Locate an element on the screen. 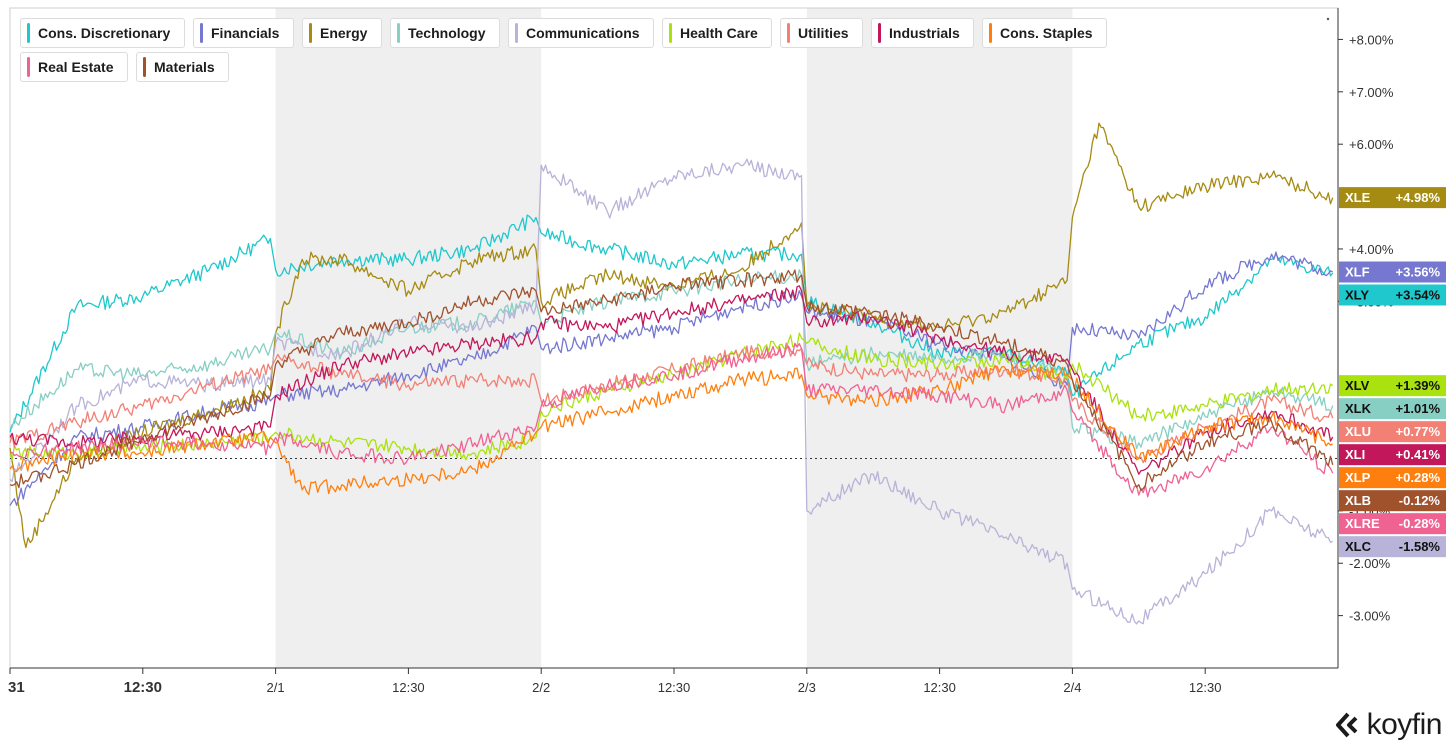 This screenshot has height=752, width=1456. badge-ticker: XLRE is located at coordinates (1362, 523).